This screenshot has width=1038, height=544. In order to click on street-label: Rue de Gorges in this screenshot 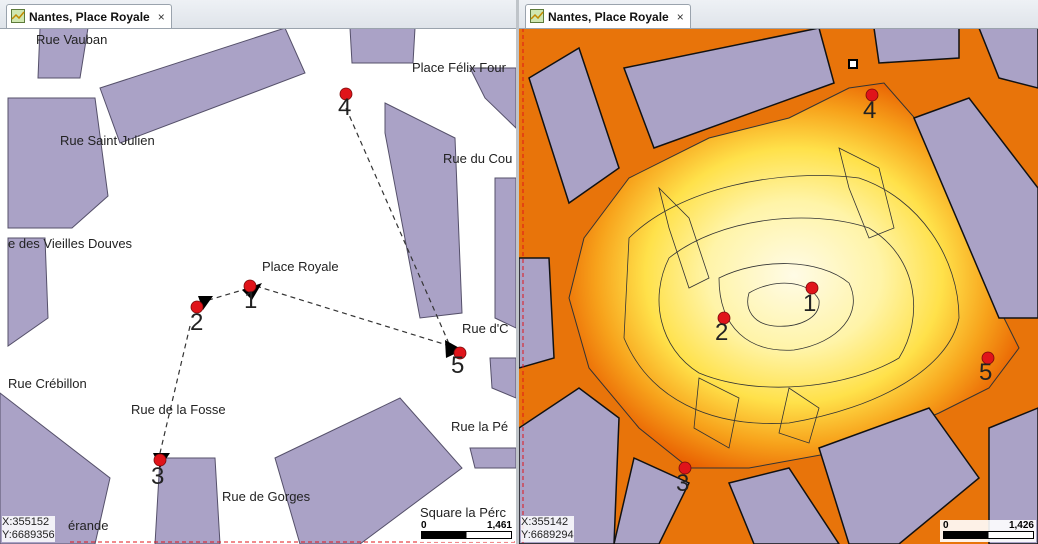, I will do `click(266, 496)`.